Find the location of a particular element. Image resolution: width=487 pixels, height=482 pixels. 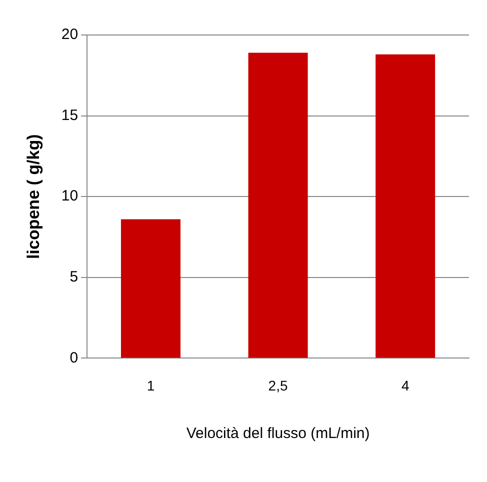

x-tick-label: 1 is located at coordinates (150, 385).